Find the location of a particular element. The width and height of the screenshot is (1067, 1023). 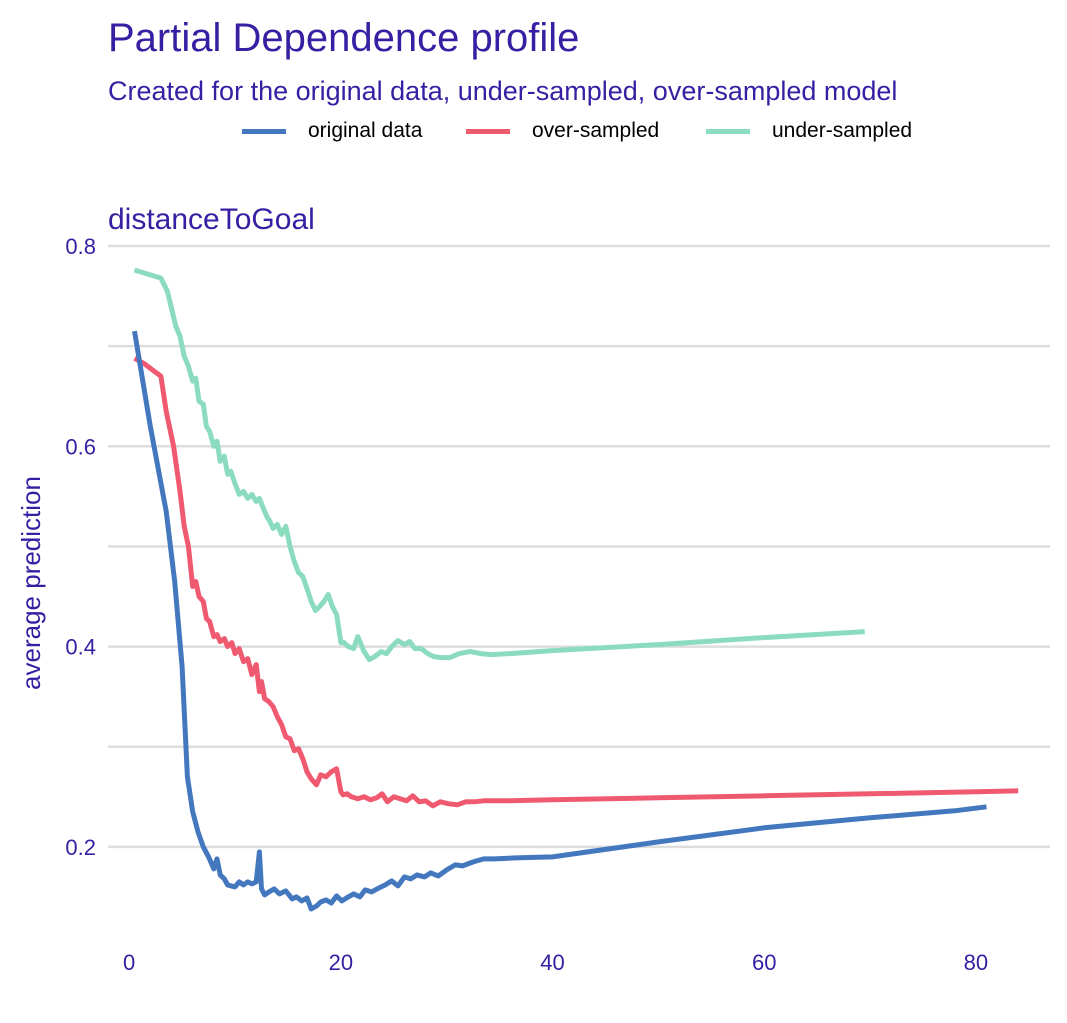

legend-item-under-sampled: under-sampled is located at coordinates (809, 131).